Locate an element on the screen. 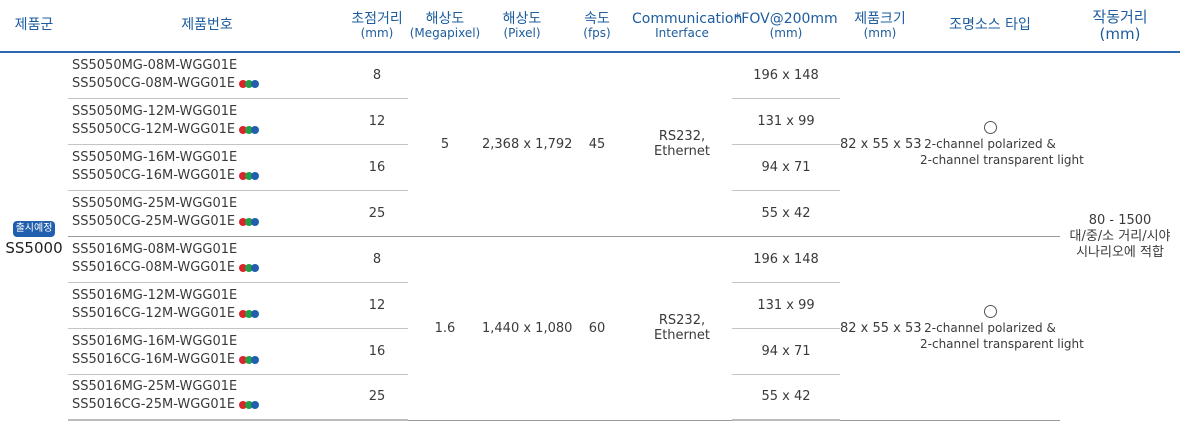 The height and width of the screenshot is (426, 1180). header-fps: 속도 (fps) is located at coordinates (597, 26).